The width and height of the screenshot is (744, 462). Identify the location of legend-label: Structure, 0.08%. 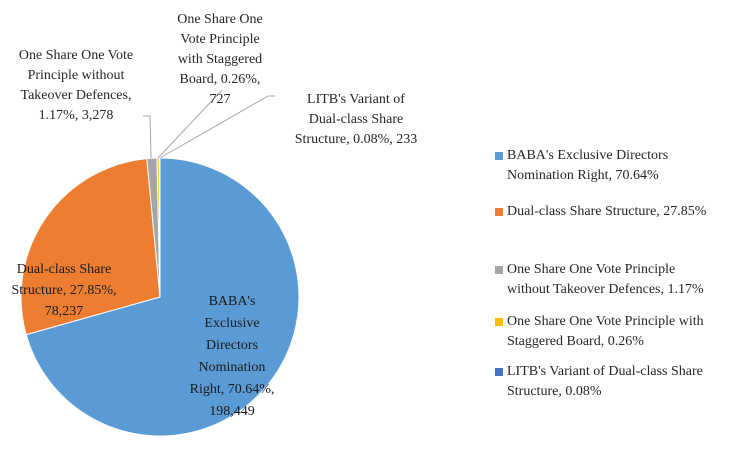
(554, 391).